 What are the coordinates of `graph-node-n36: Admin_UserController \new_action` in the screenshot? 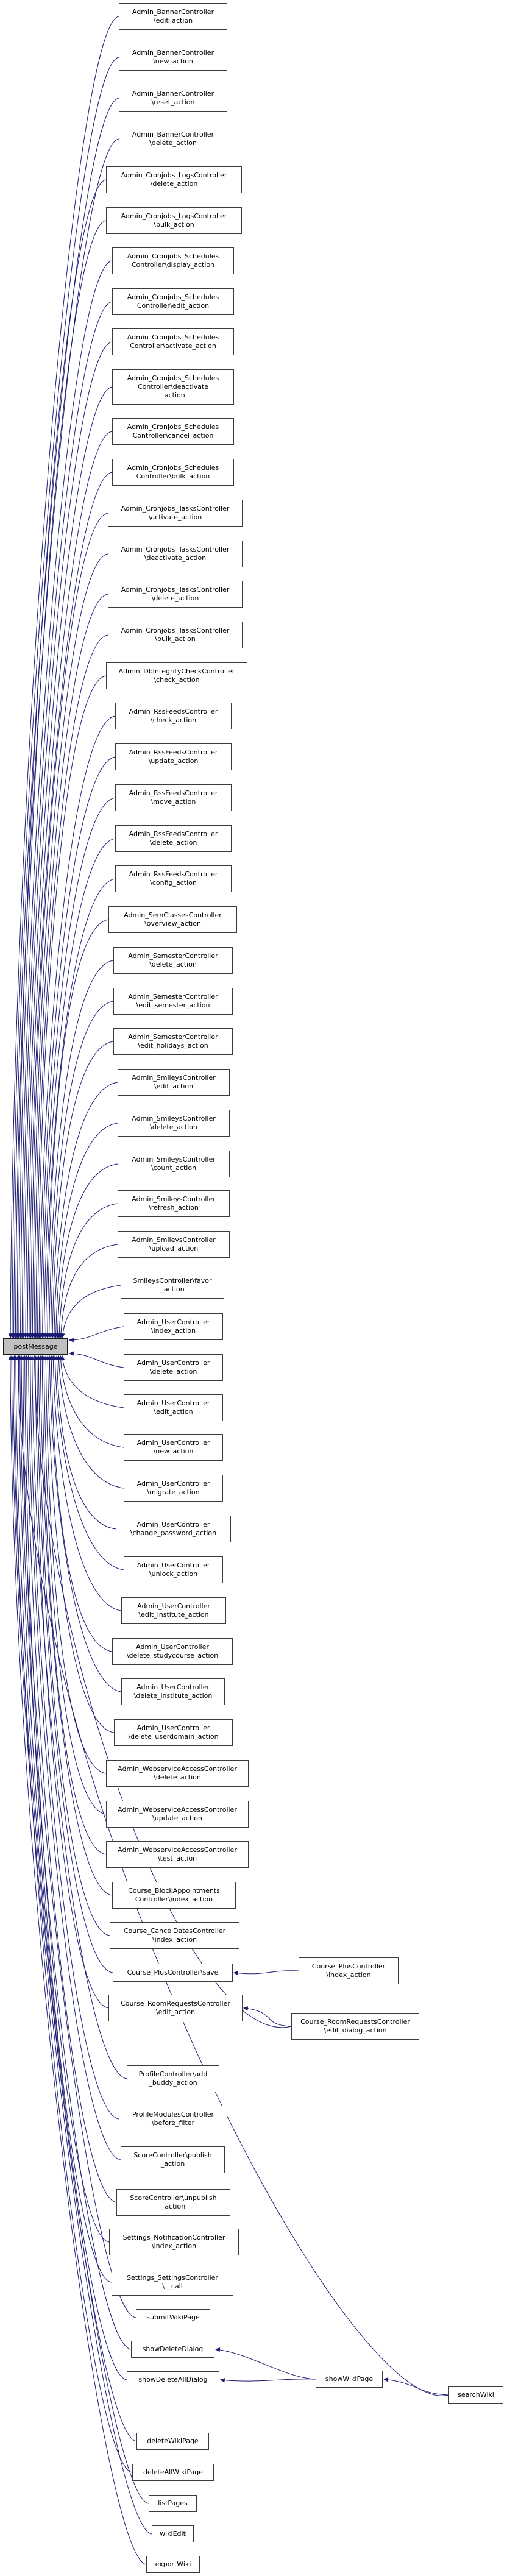 It's located at (173, 1447).